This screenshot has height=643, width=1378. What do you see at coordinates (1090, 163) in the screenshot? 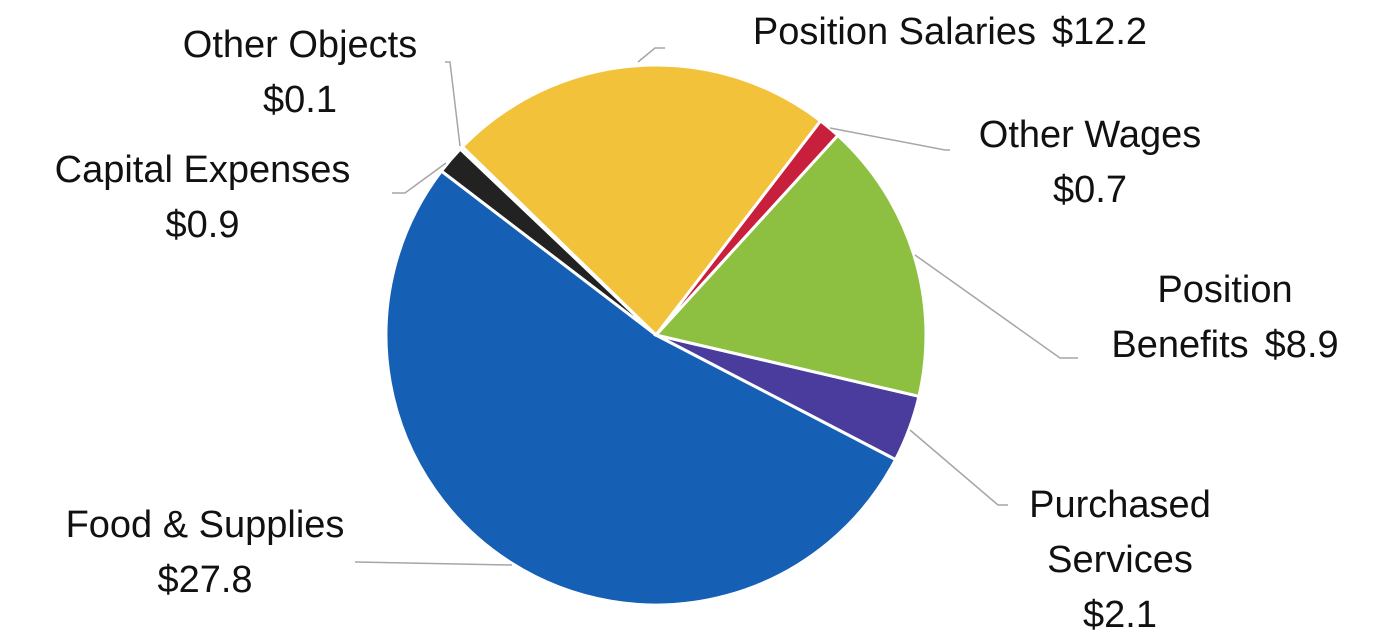
I see `data-label: Other Wages $0.7` at bounding box center [1090, 163].